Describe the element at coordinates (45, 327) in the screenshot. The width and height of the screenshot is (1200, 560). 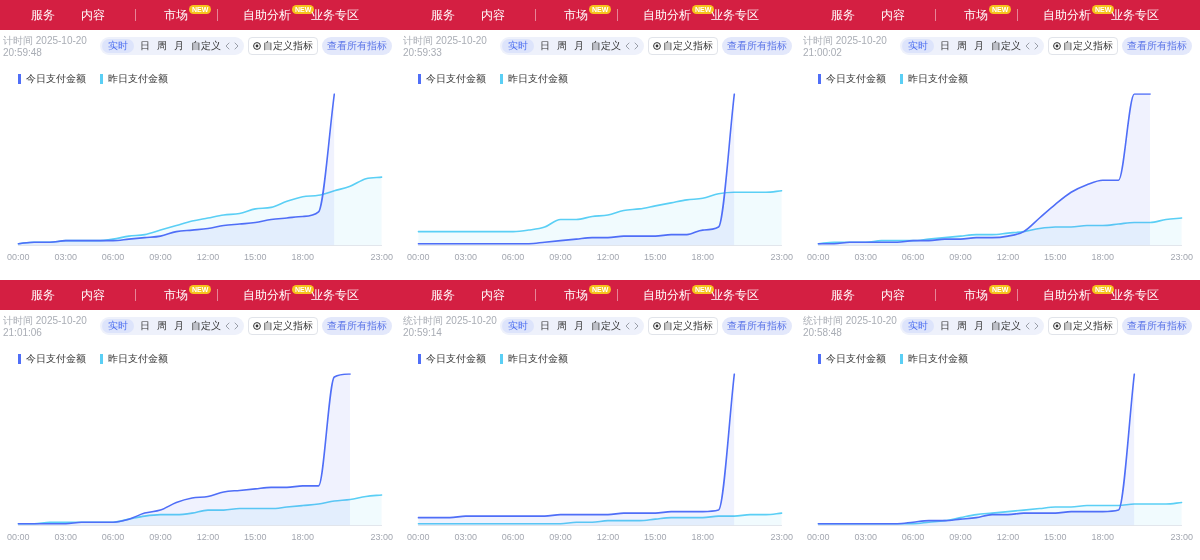
I see `text: 计时间 2025-10-20 21:01:06` at that location.